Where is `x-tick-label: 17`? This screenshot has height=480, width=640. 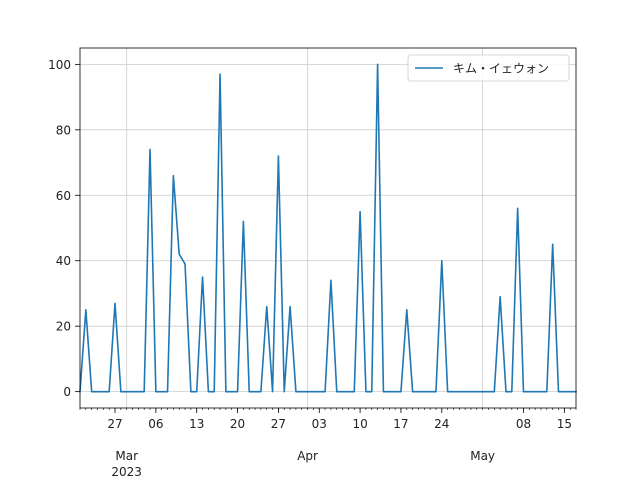
x-tick-label: 17 is located at coordinates (400, 424).